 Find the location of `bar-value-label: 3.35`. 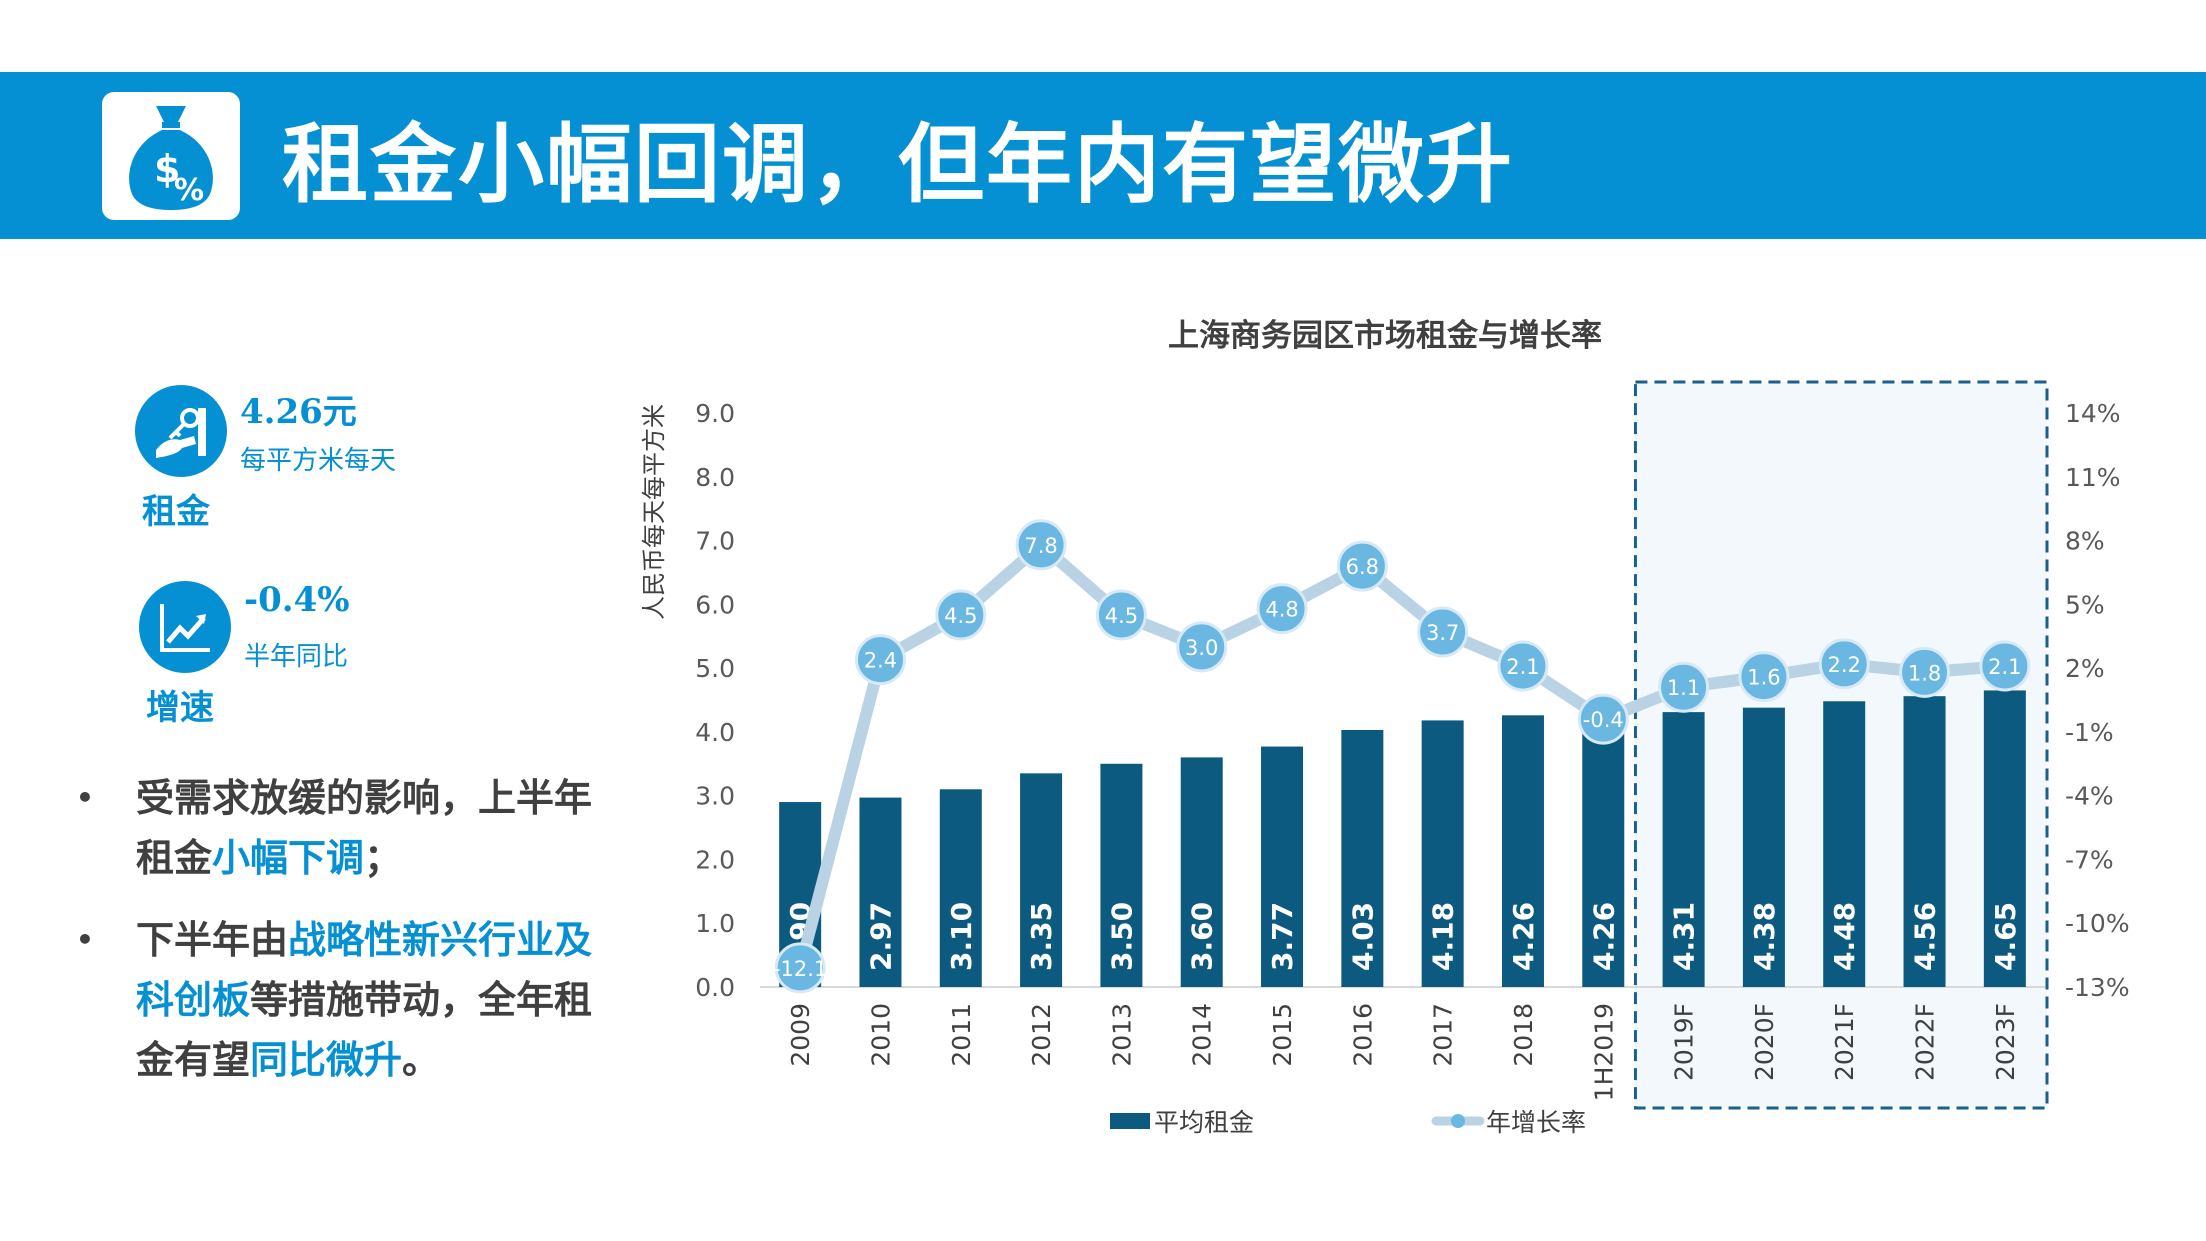

bar-value-label: 3.35 is located at coordinates (1041, 936).